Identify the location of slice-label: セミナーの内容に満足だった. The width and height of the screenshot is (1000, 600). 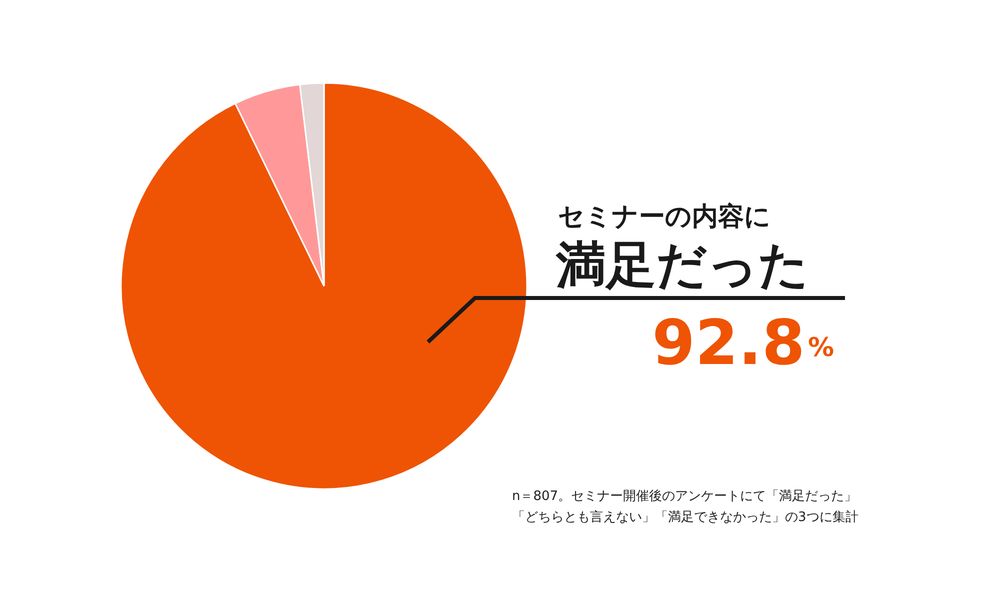
(682, 248).